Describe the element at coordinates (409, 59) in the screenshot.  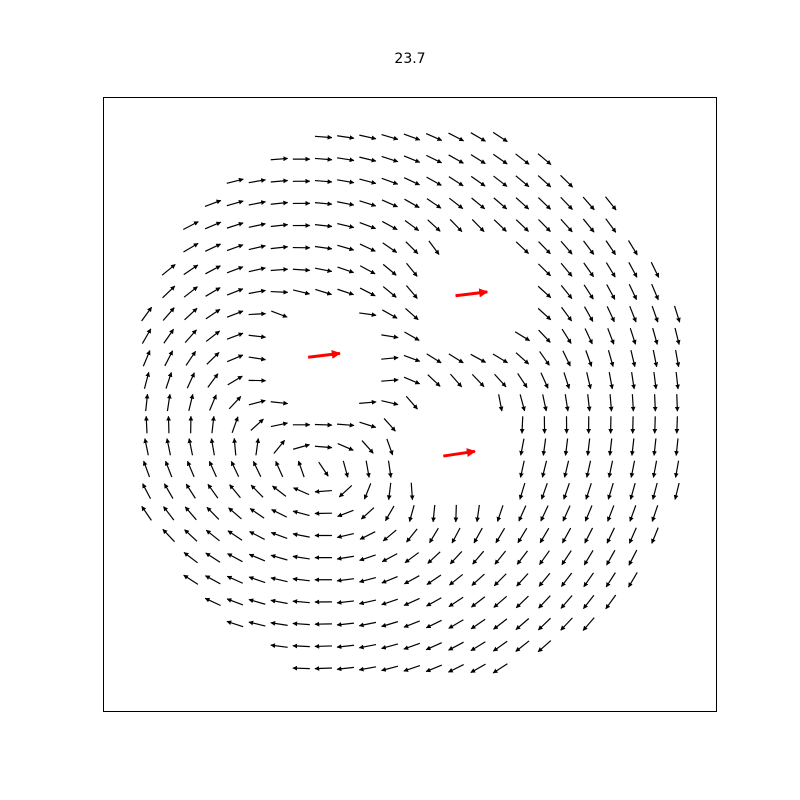
I see `chart-title: 23.7` at that location.